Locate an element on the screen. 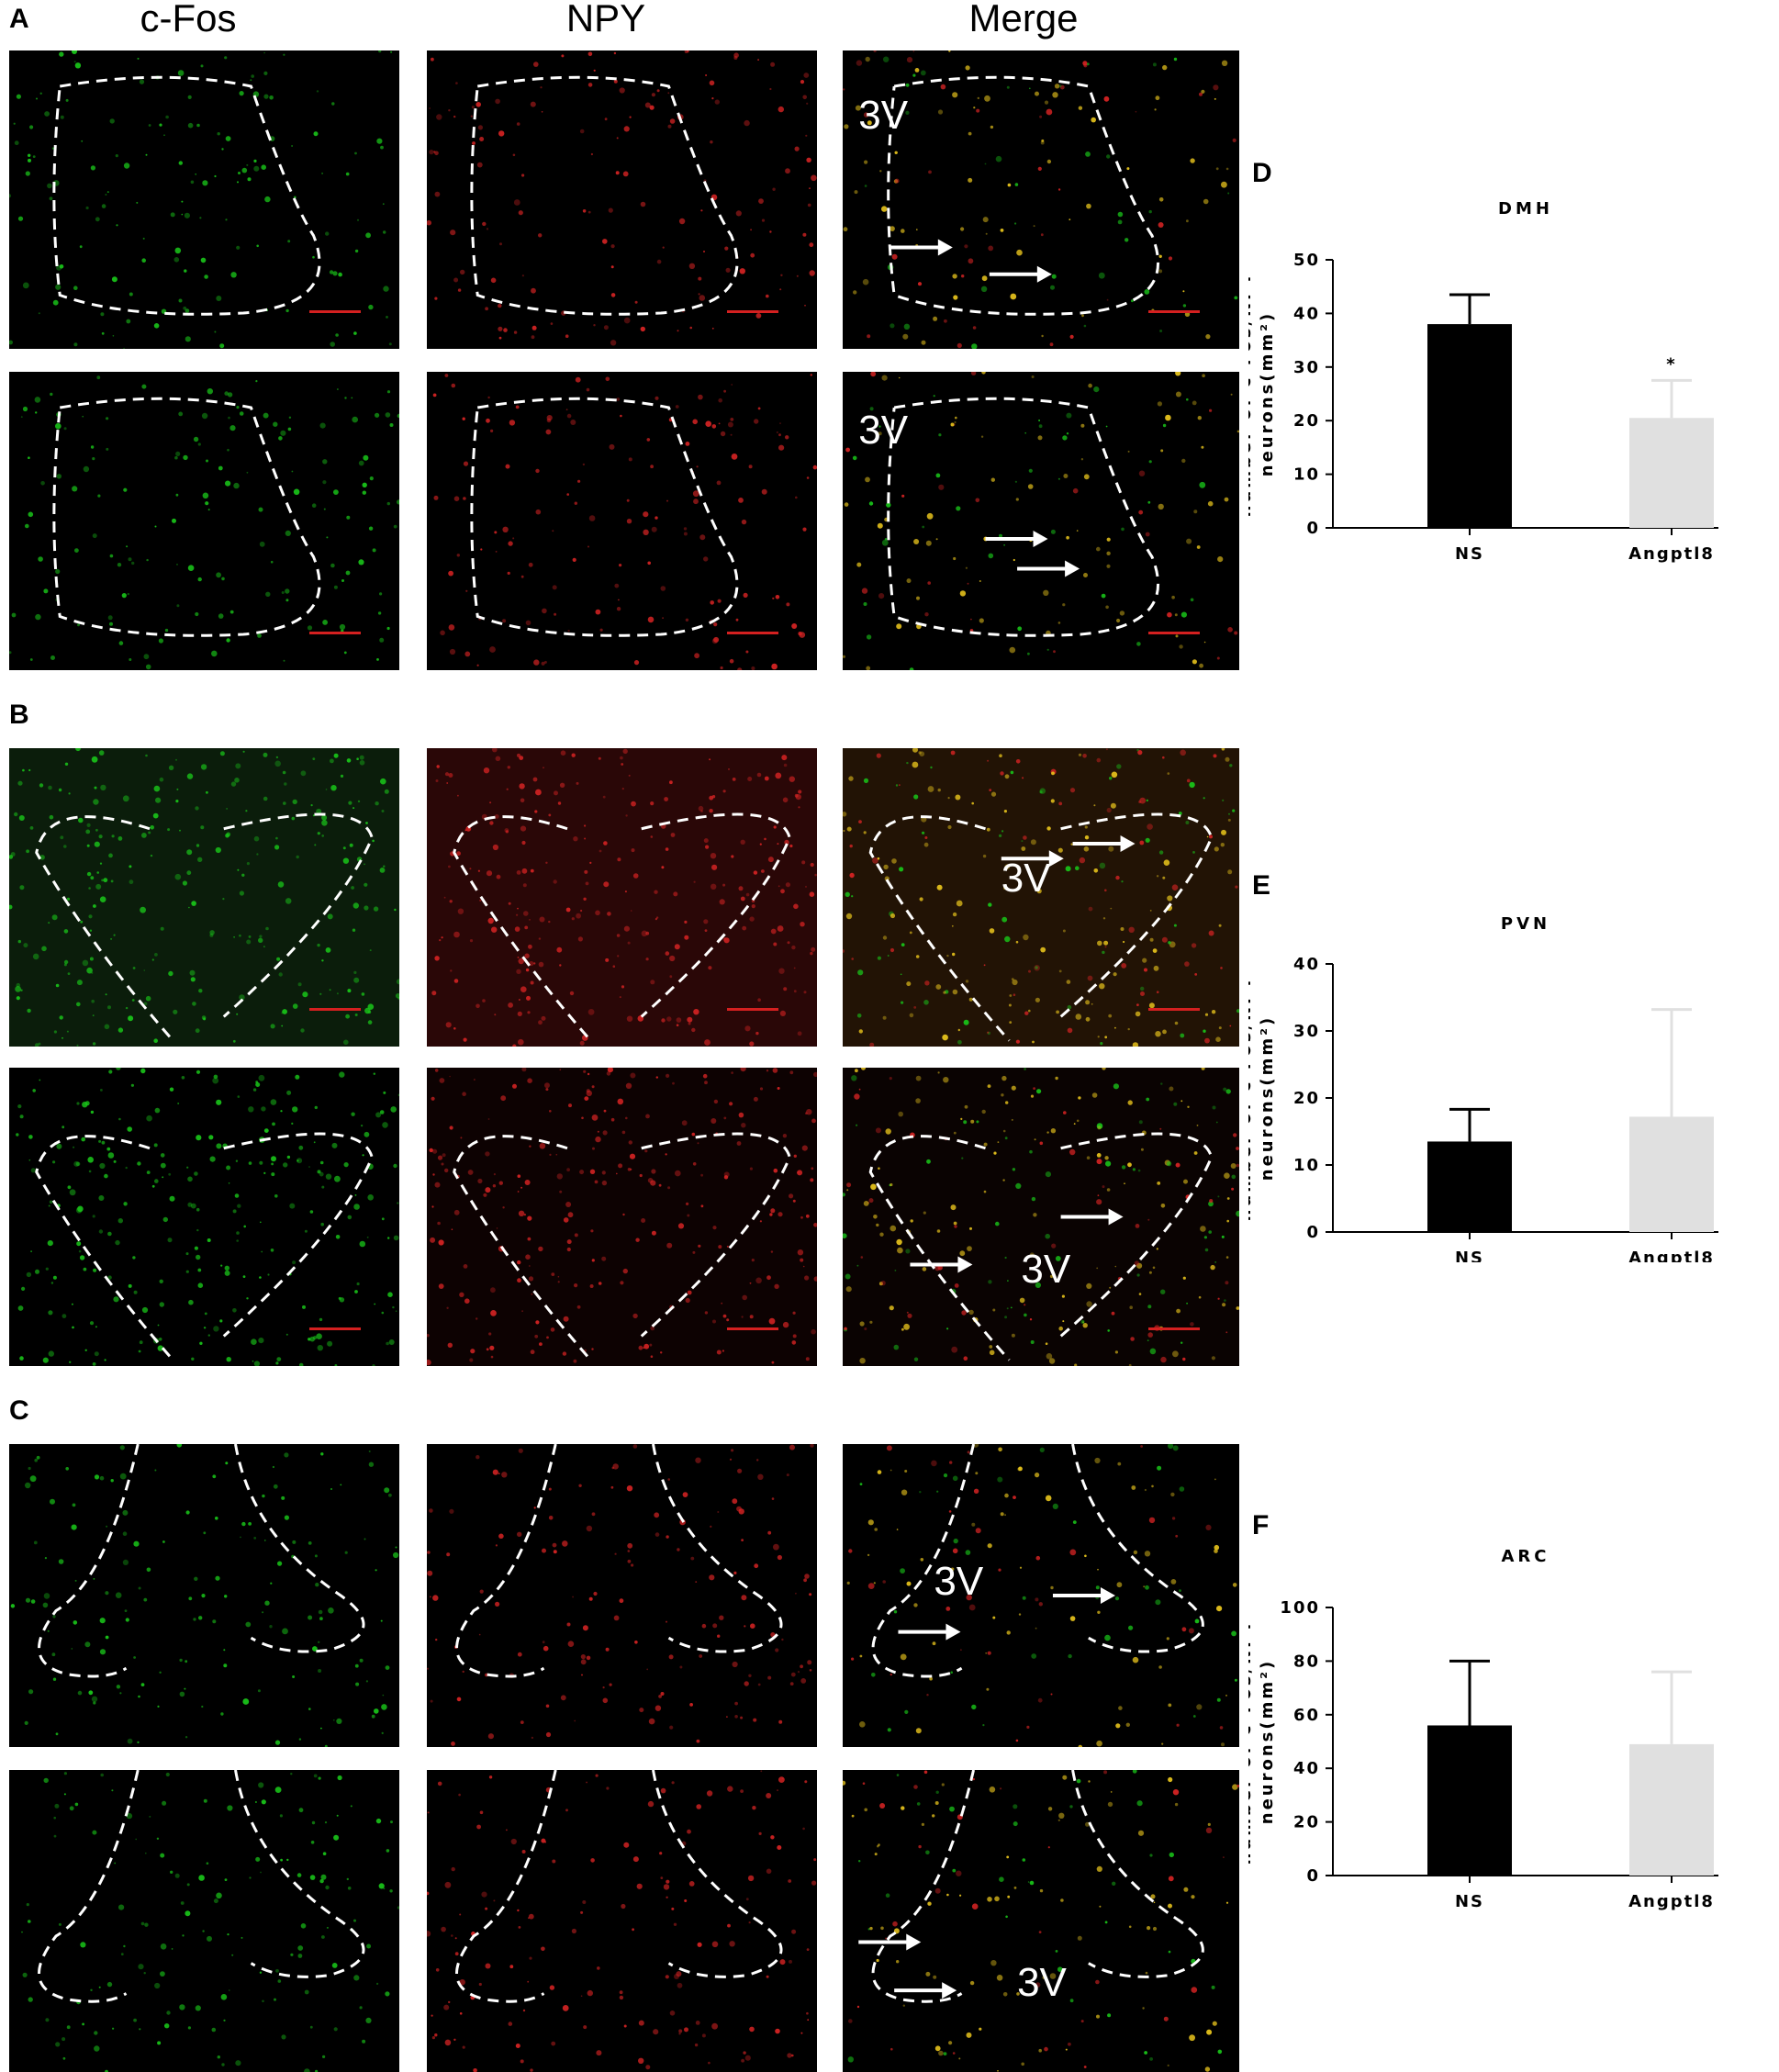 The height and width of the screenshot is (2072, 1779). chart-title: DMH is located at coordinates (1525, 208).